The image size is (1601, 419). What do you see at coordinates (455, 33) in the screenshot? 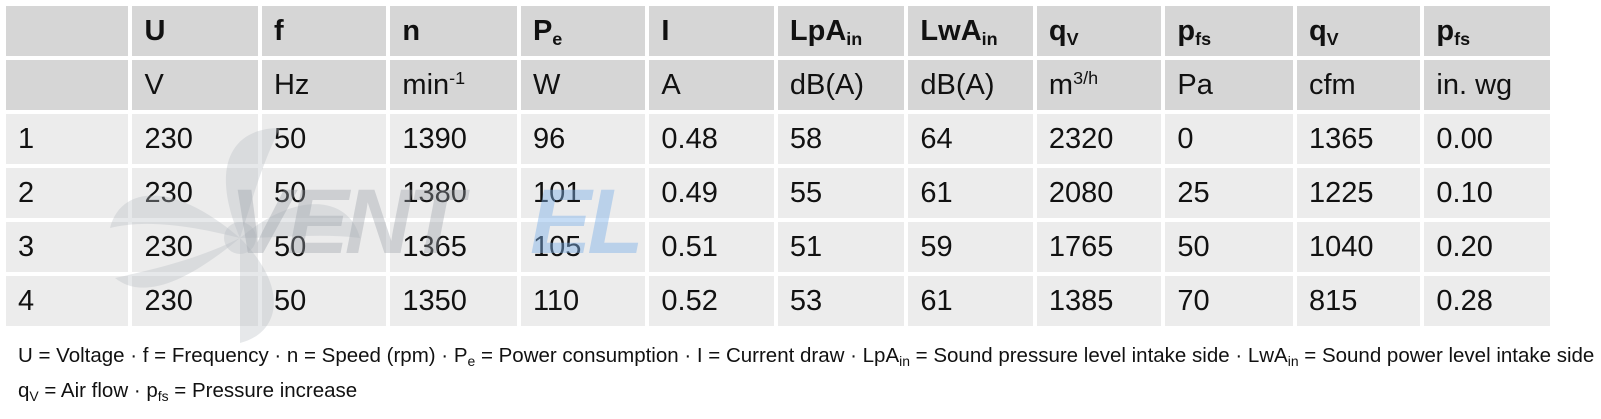
I see `table-cell: n` at bounding box center [455, 33].